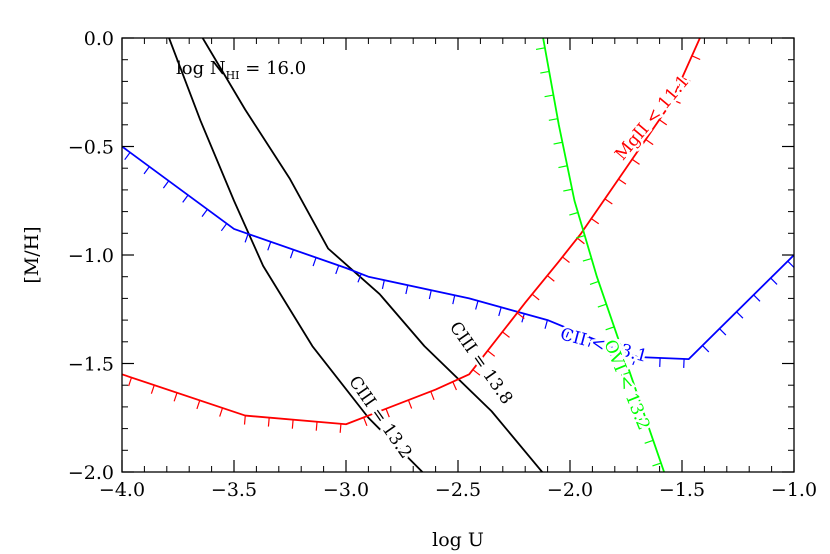  What do you see at coordinates (99, 39) in the screenshot?
I see `y-tick-label: 0.0` at bounding box center [99, 39].